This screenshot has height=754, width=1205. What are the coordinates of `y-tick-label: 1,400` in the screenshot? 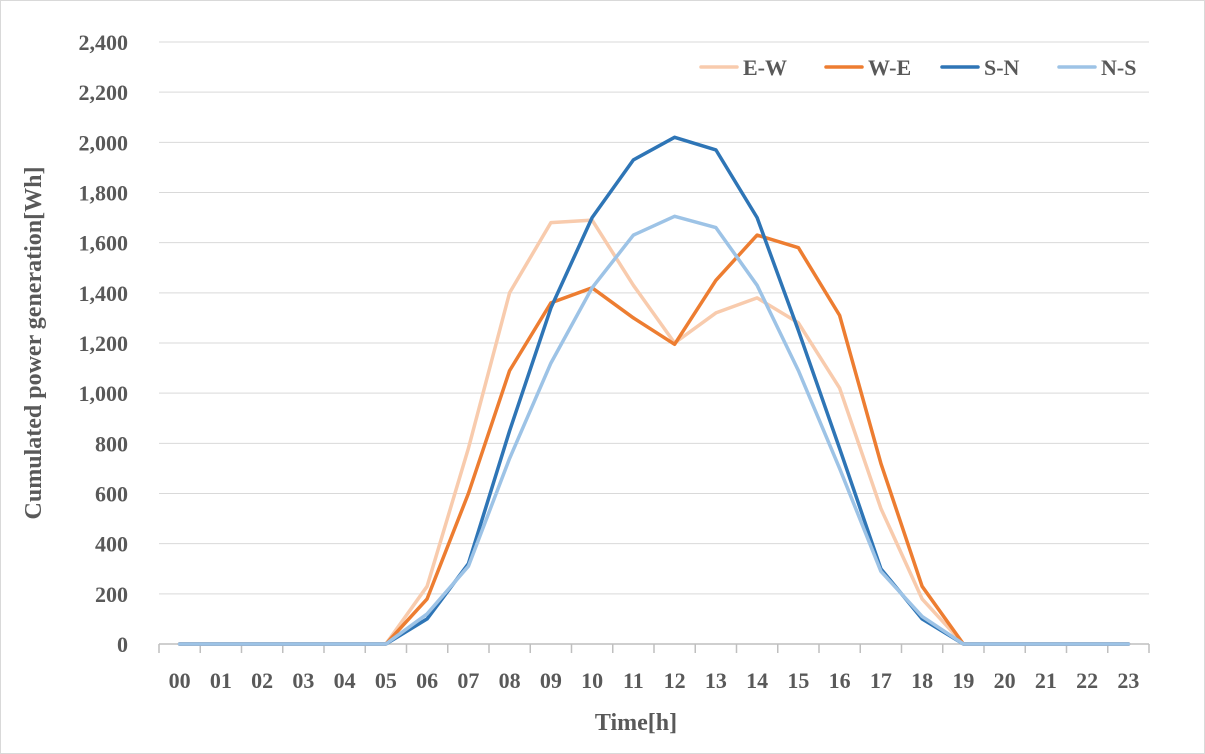 It's located at (104, 293).